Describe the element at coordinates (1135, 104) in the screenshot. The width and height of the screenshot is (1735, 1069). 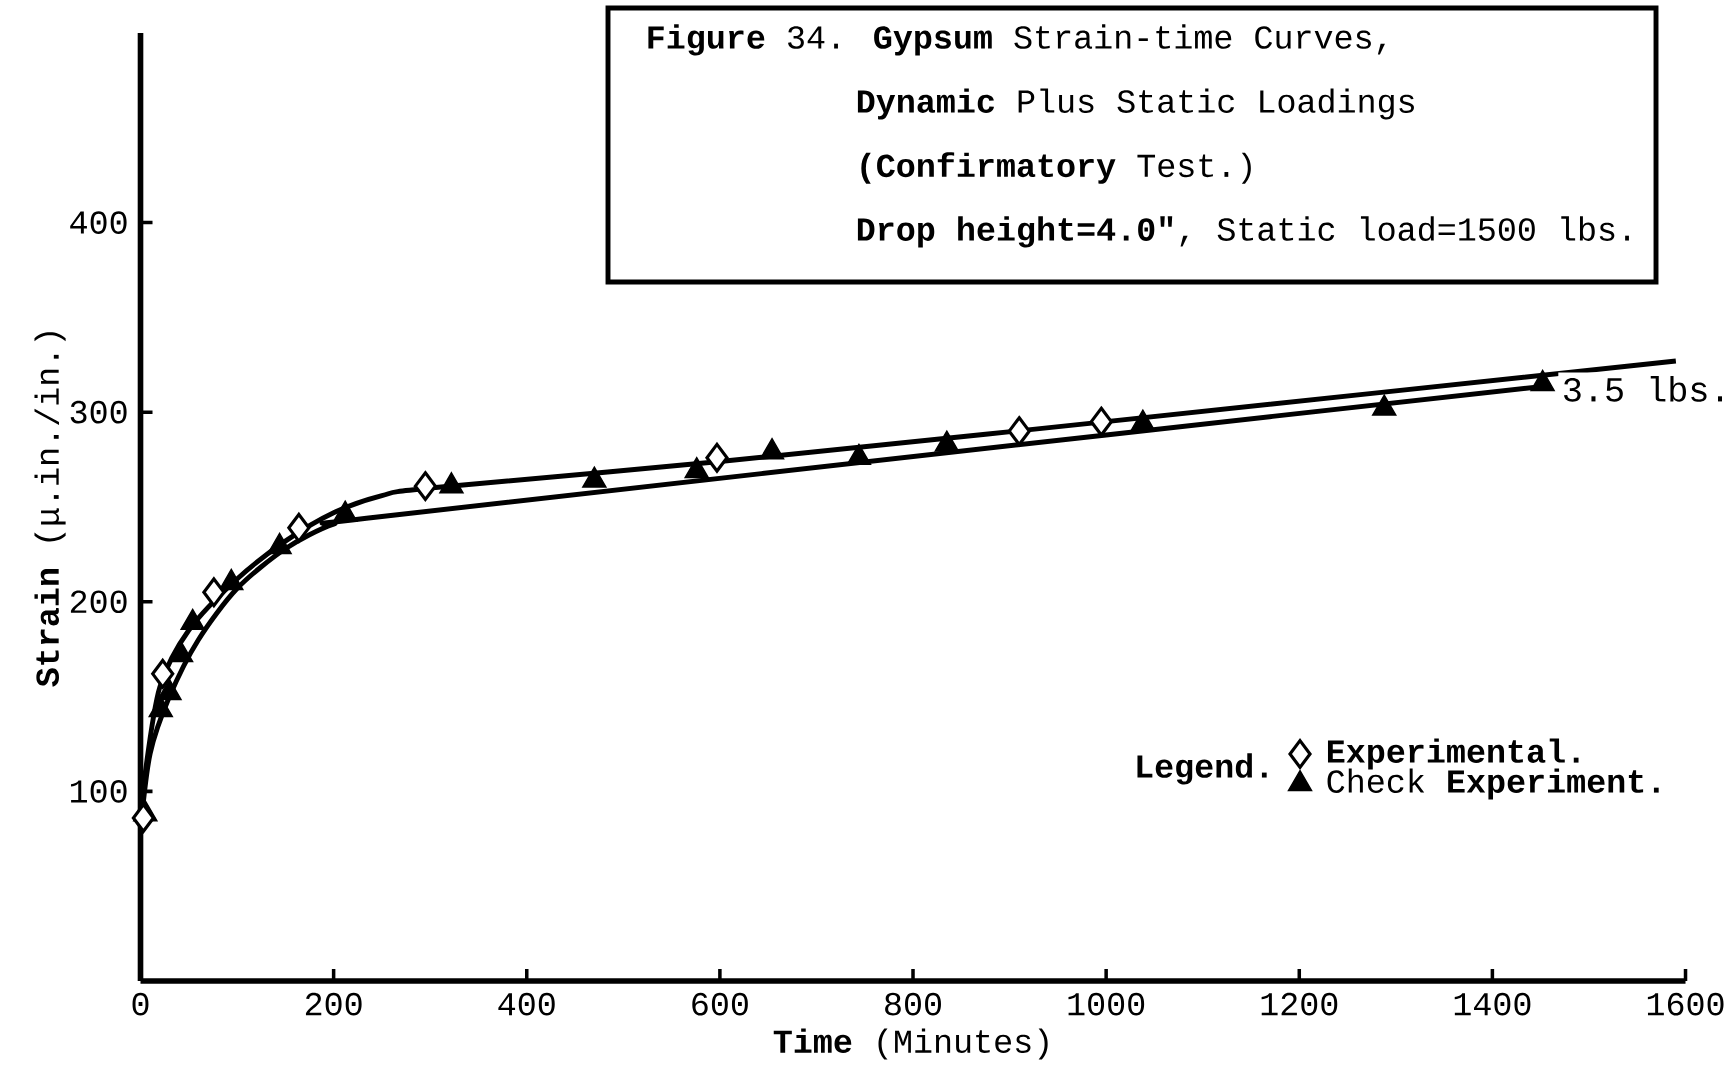
I see `text: Dynamic Plus Static Loadings` at that location.